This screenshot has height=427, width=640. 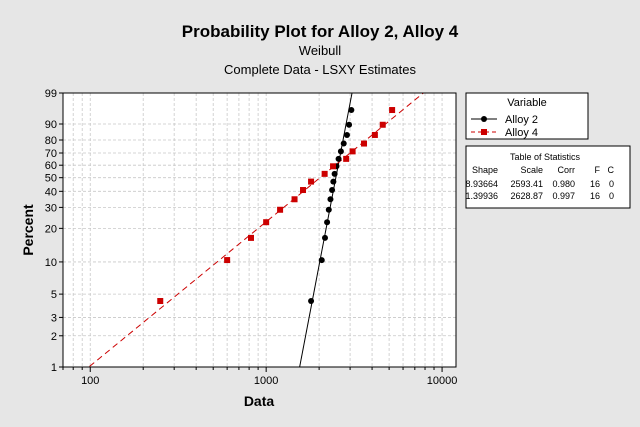 I want to click on y-tick-label: 10, so click(x=51, y=263).